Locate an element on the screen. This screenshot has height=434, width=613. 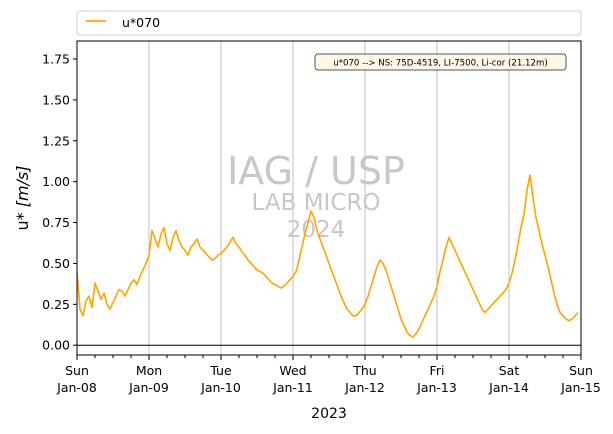
x-axis-label: 2023 is located at coordinates (329, 414).